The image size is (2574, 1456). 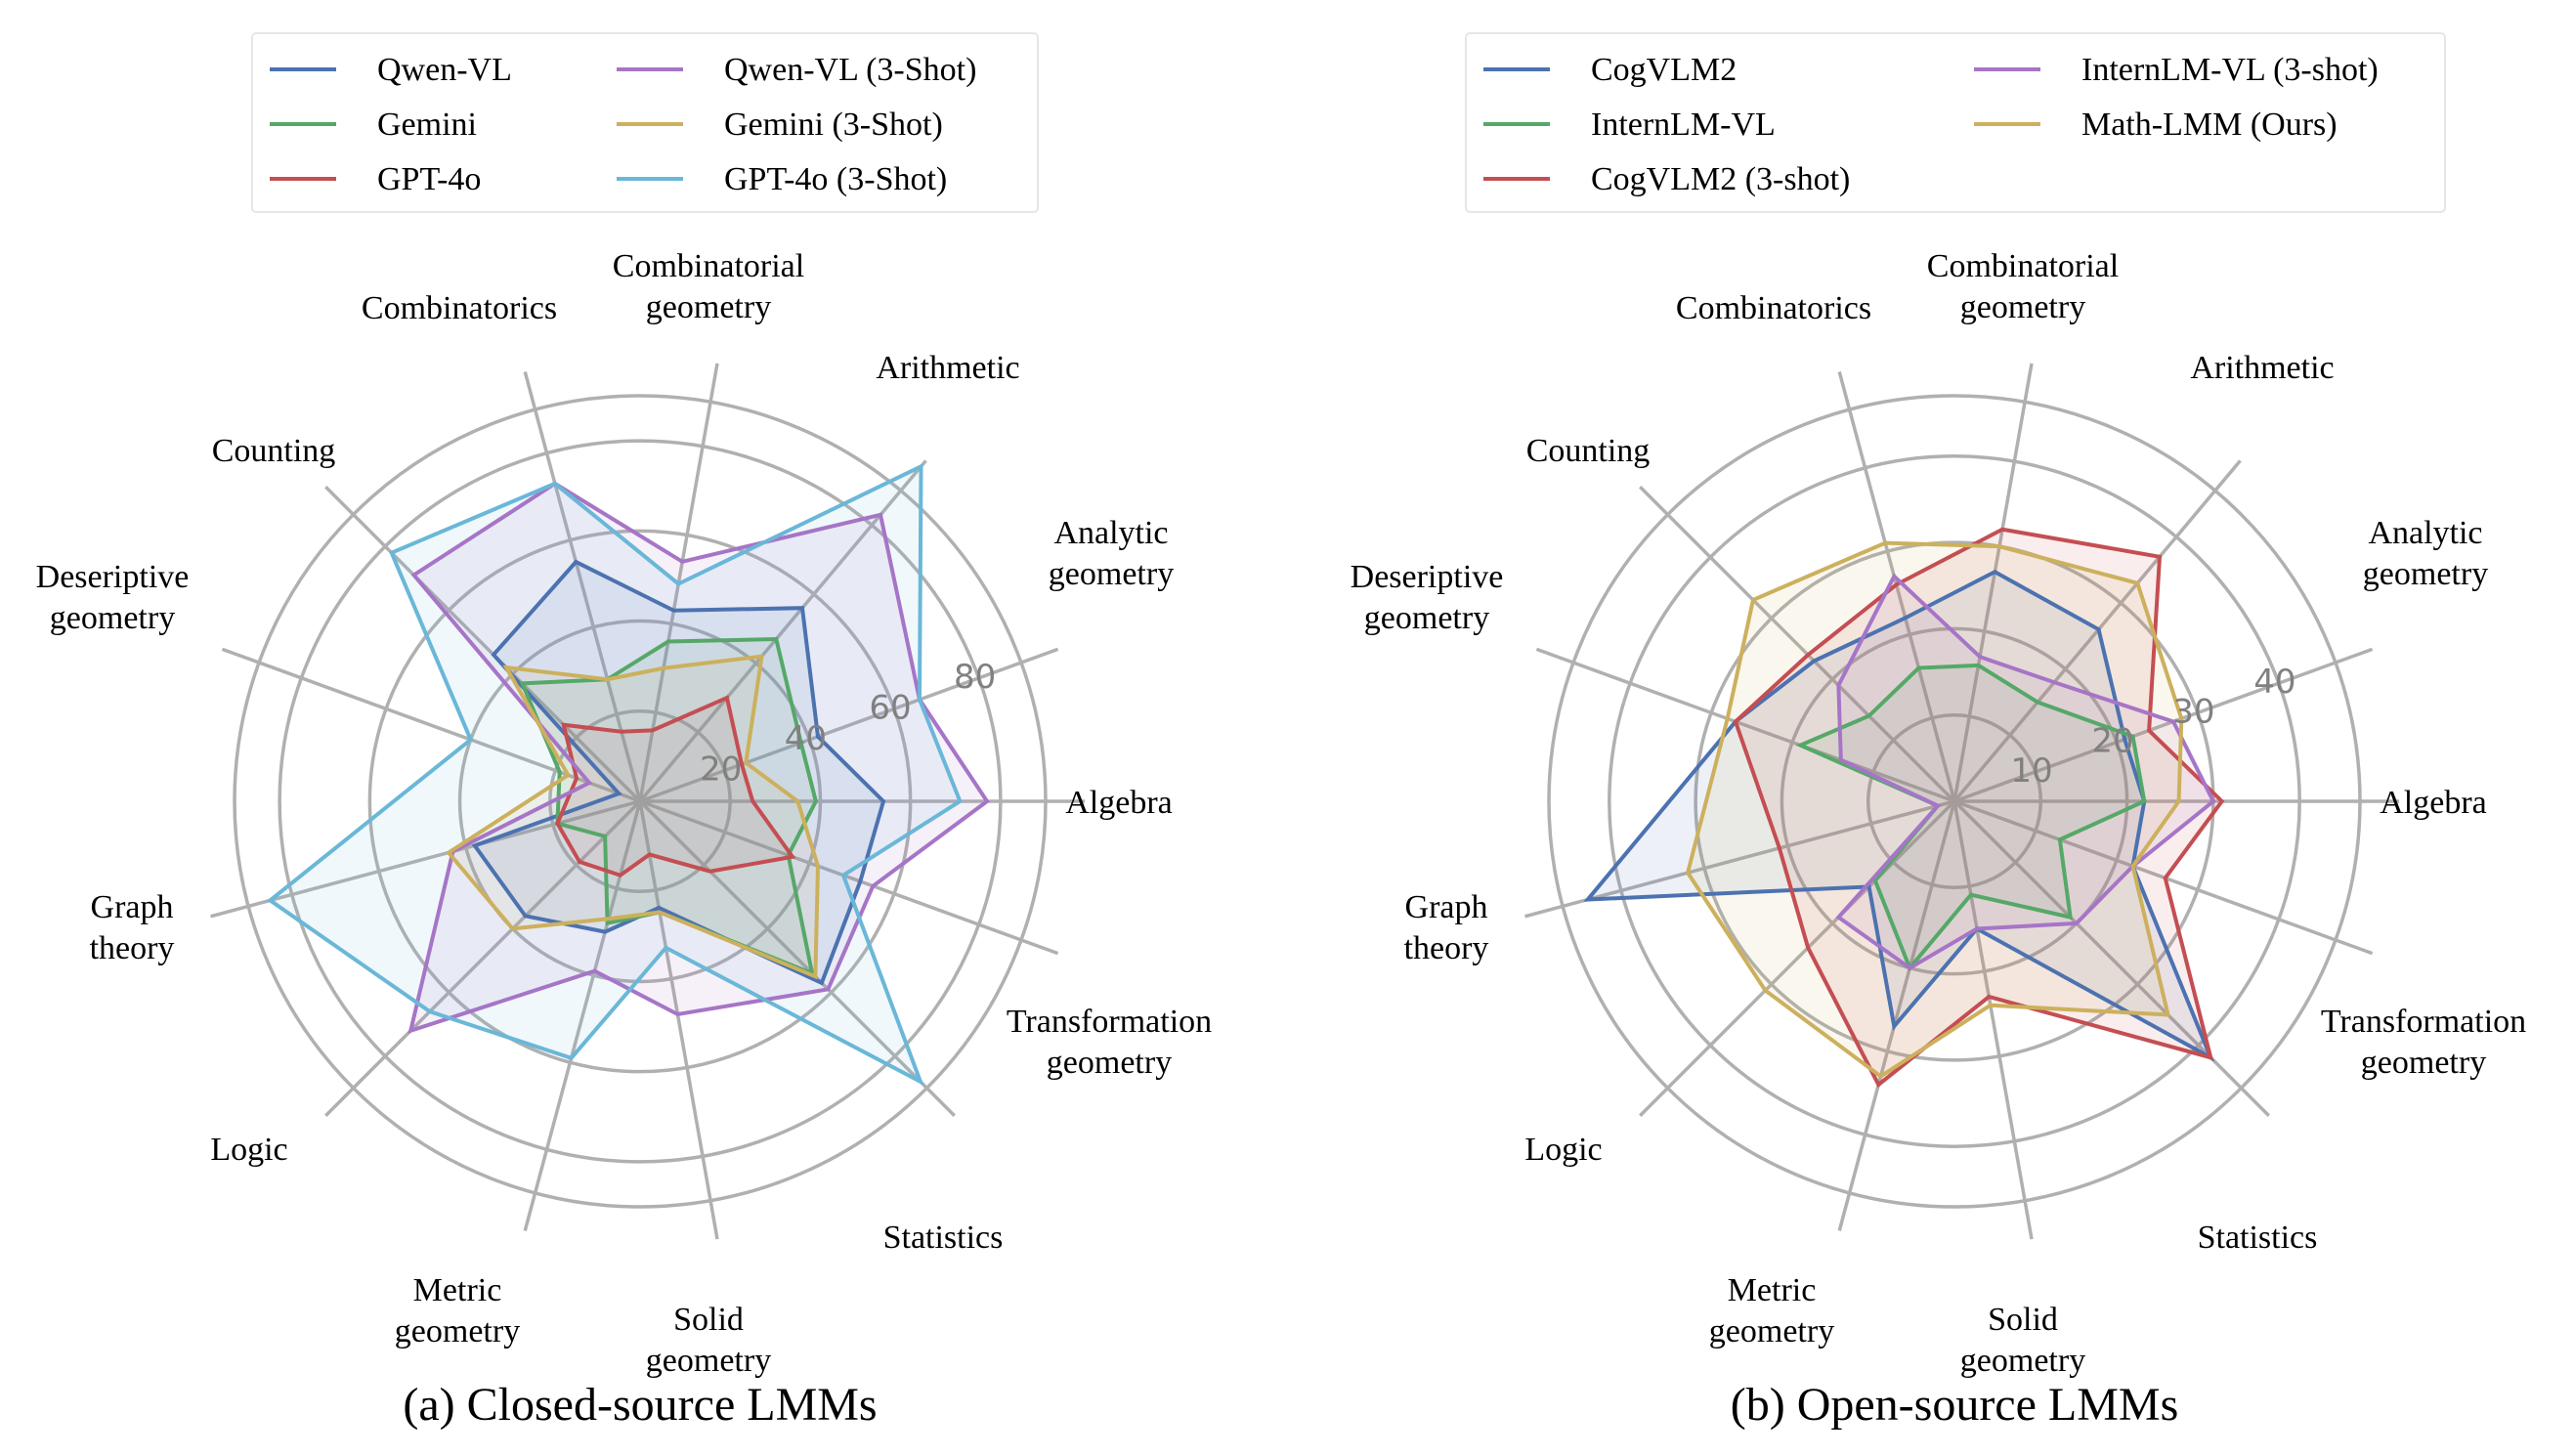 I want to click on legend-label-gemini: Gemini, so click(x=427, y=125).